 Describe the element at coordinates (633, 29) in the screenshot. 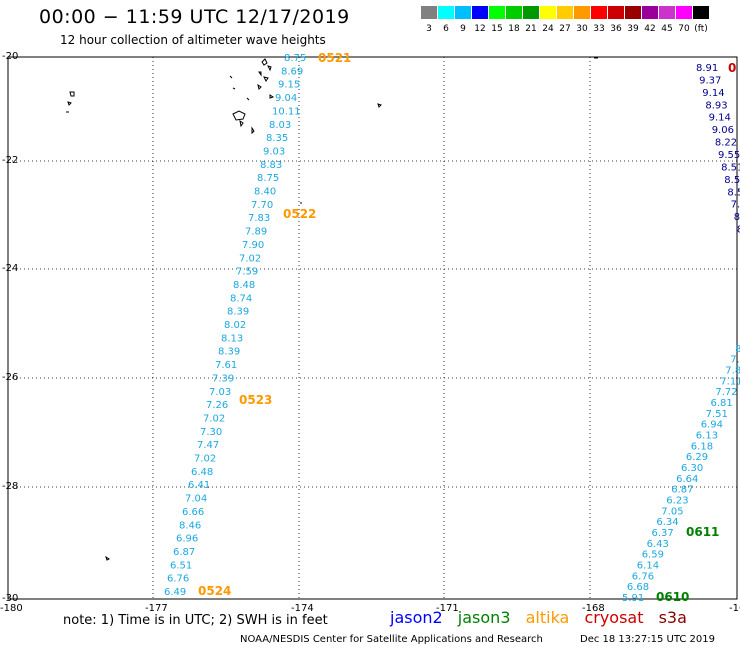

I see `colorbar-label: 39` at that location.